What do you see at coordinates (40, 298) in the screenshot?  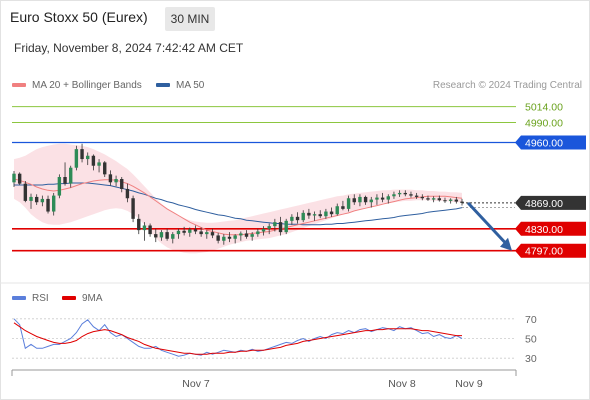 I see `legend-rsi-label: RSI` at bounding box center [40, 298].